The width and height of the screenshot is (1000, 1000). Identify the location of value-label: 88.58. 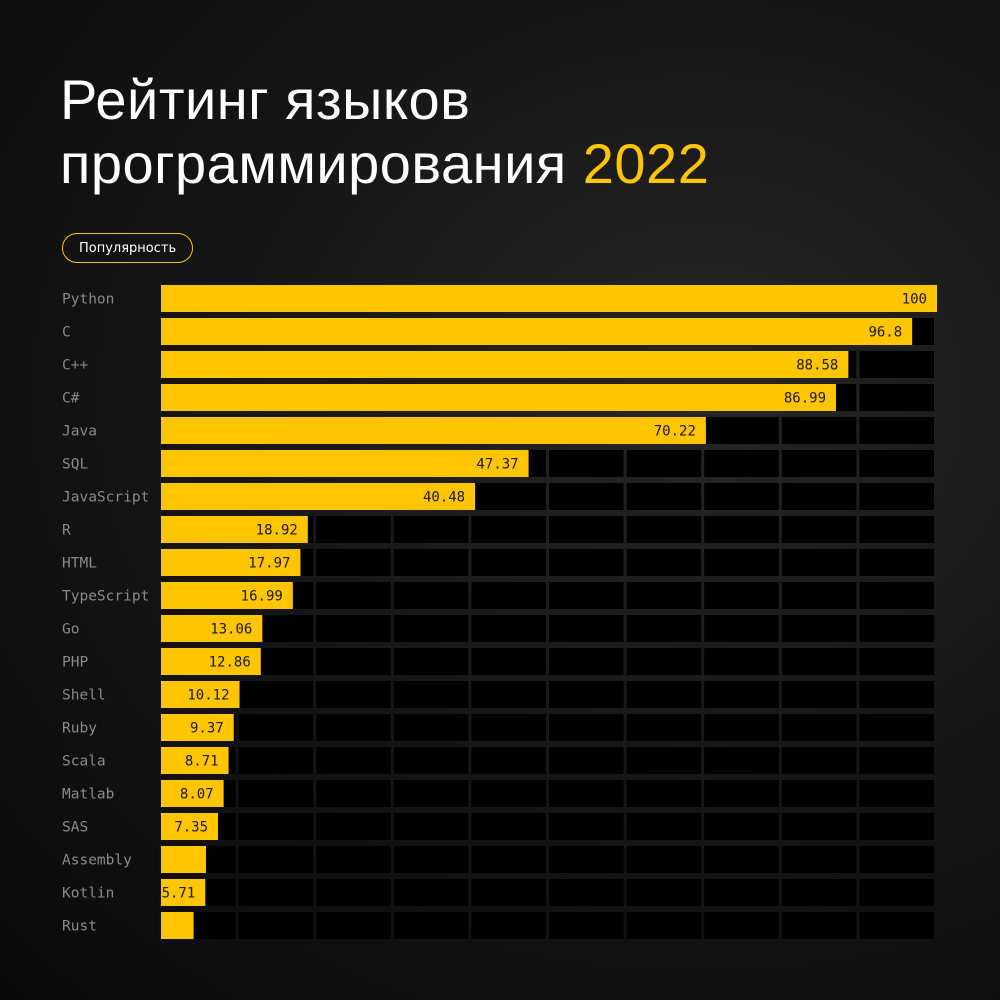
(817, 366).